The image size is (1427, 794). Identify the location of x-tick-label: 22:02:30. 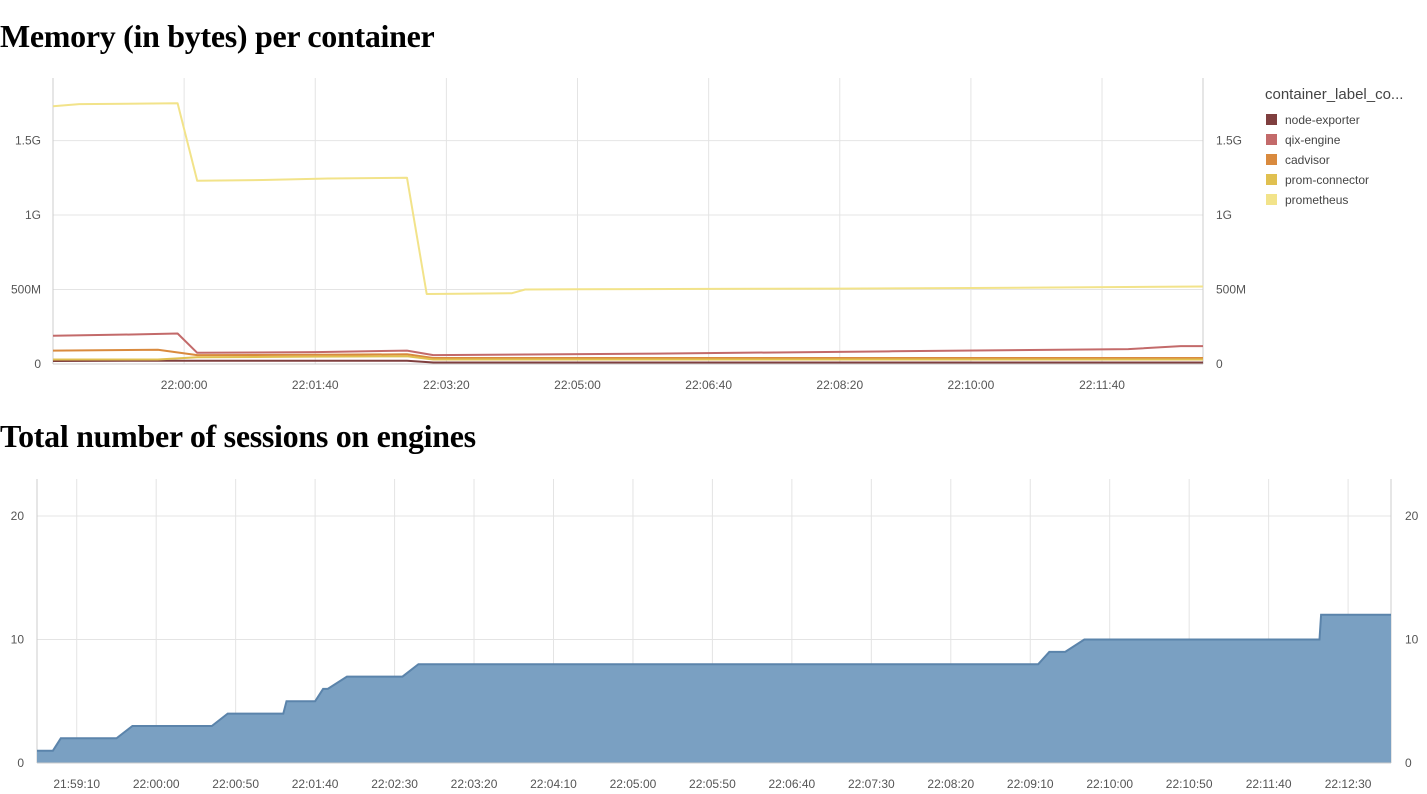
(394, 784).